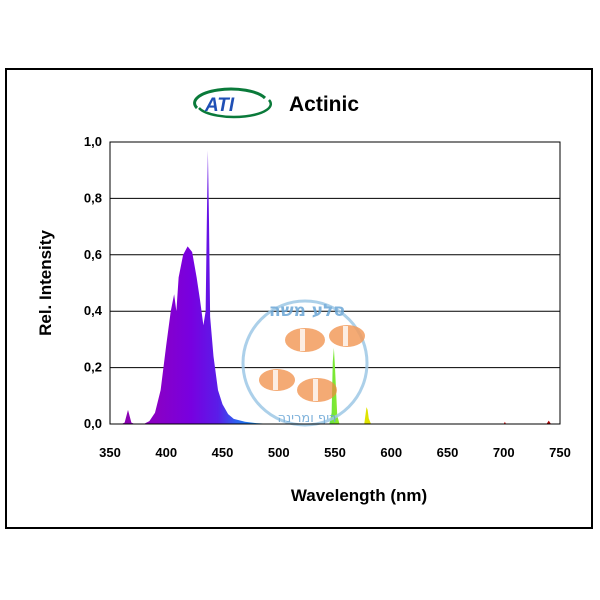  I want to click on chart-header: ATI Actinic, so click(276, 103).